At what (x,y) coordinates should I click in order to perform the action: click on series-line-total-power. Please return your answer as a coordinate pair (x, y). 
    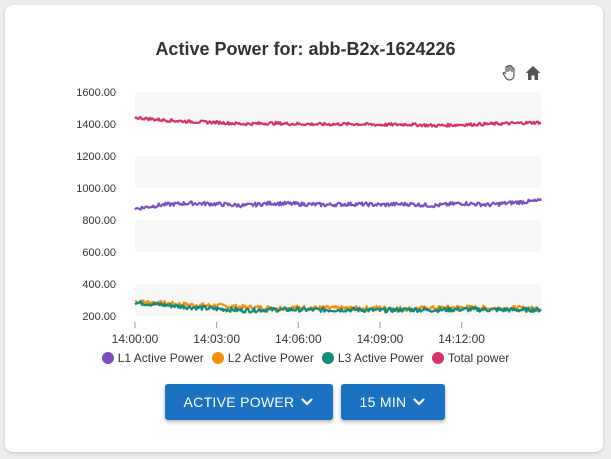
    Looking at the image, I should click on (338, 122).